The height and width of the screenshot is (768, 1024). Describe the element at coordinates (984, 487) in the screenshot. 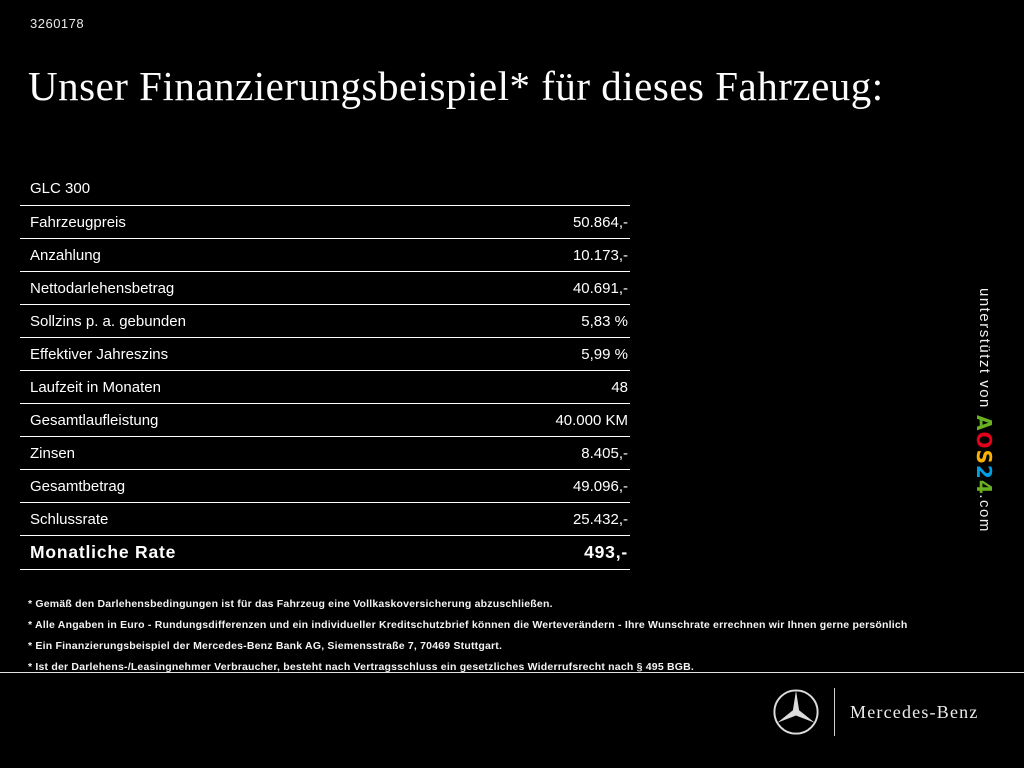

I see `brand-letter-4: 4` at that location.